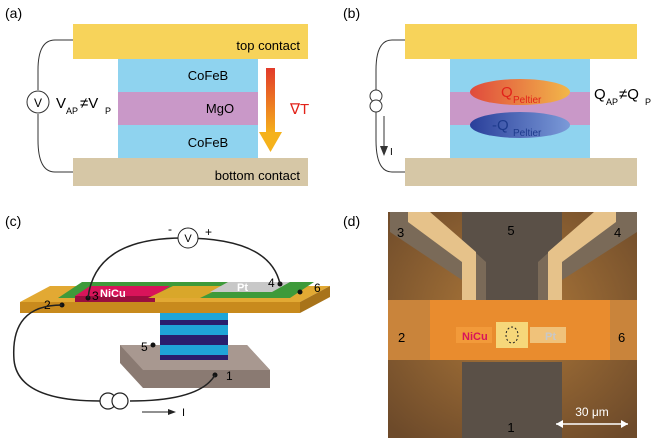 Image resolution: width=651 pixels, height=440 pixels. I want to click on left-pad, so click(409, 330).